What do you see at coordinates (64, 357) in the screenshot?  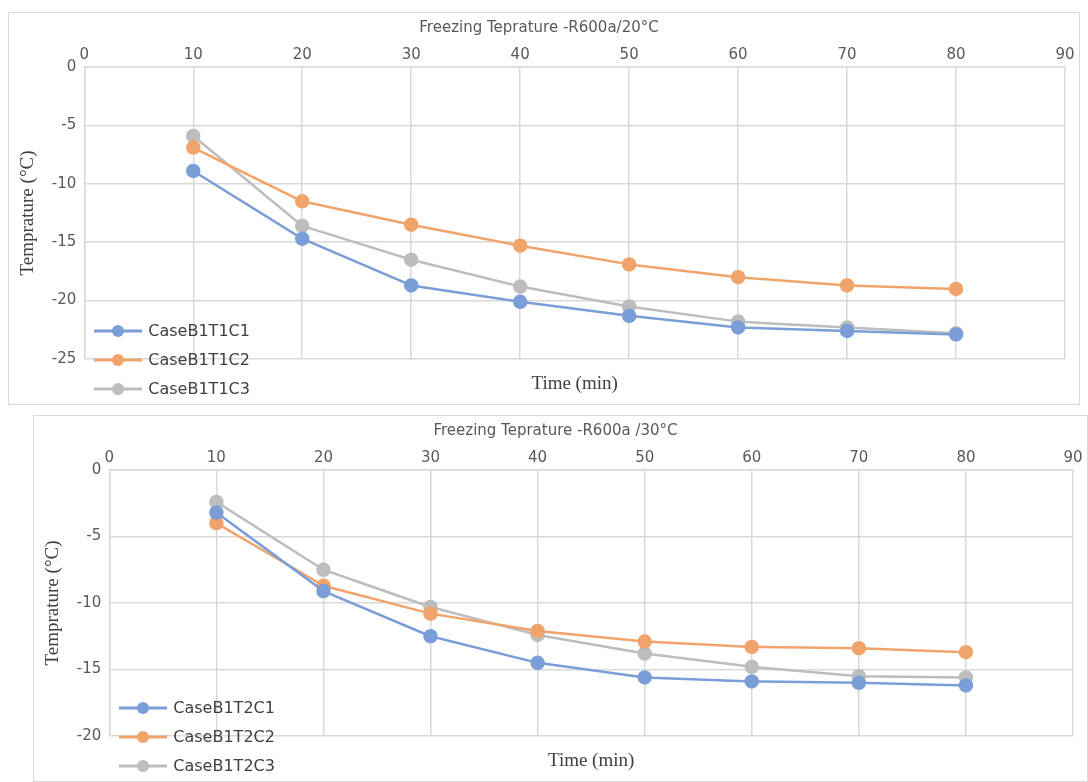 I see `y-tick-label: -25` at bounding box center [64, 357].